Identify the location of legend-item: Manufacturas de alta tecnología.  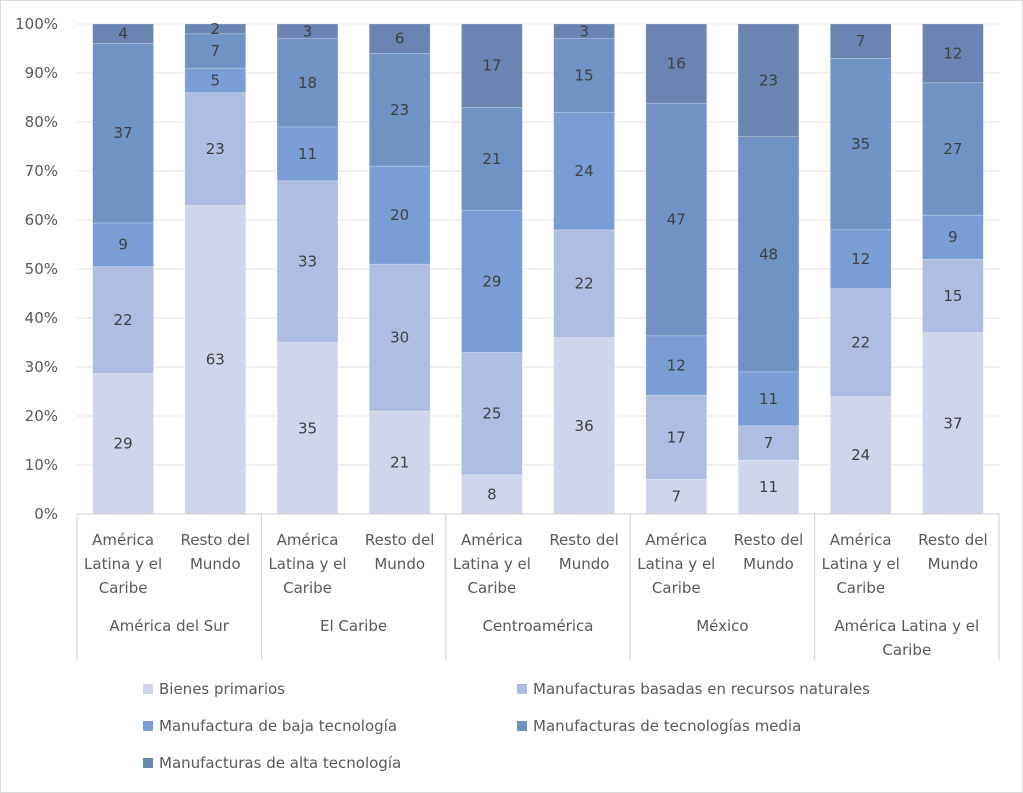
(272, 763).